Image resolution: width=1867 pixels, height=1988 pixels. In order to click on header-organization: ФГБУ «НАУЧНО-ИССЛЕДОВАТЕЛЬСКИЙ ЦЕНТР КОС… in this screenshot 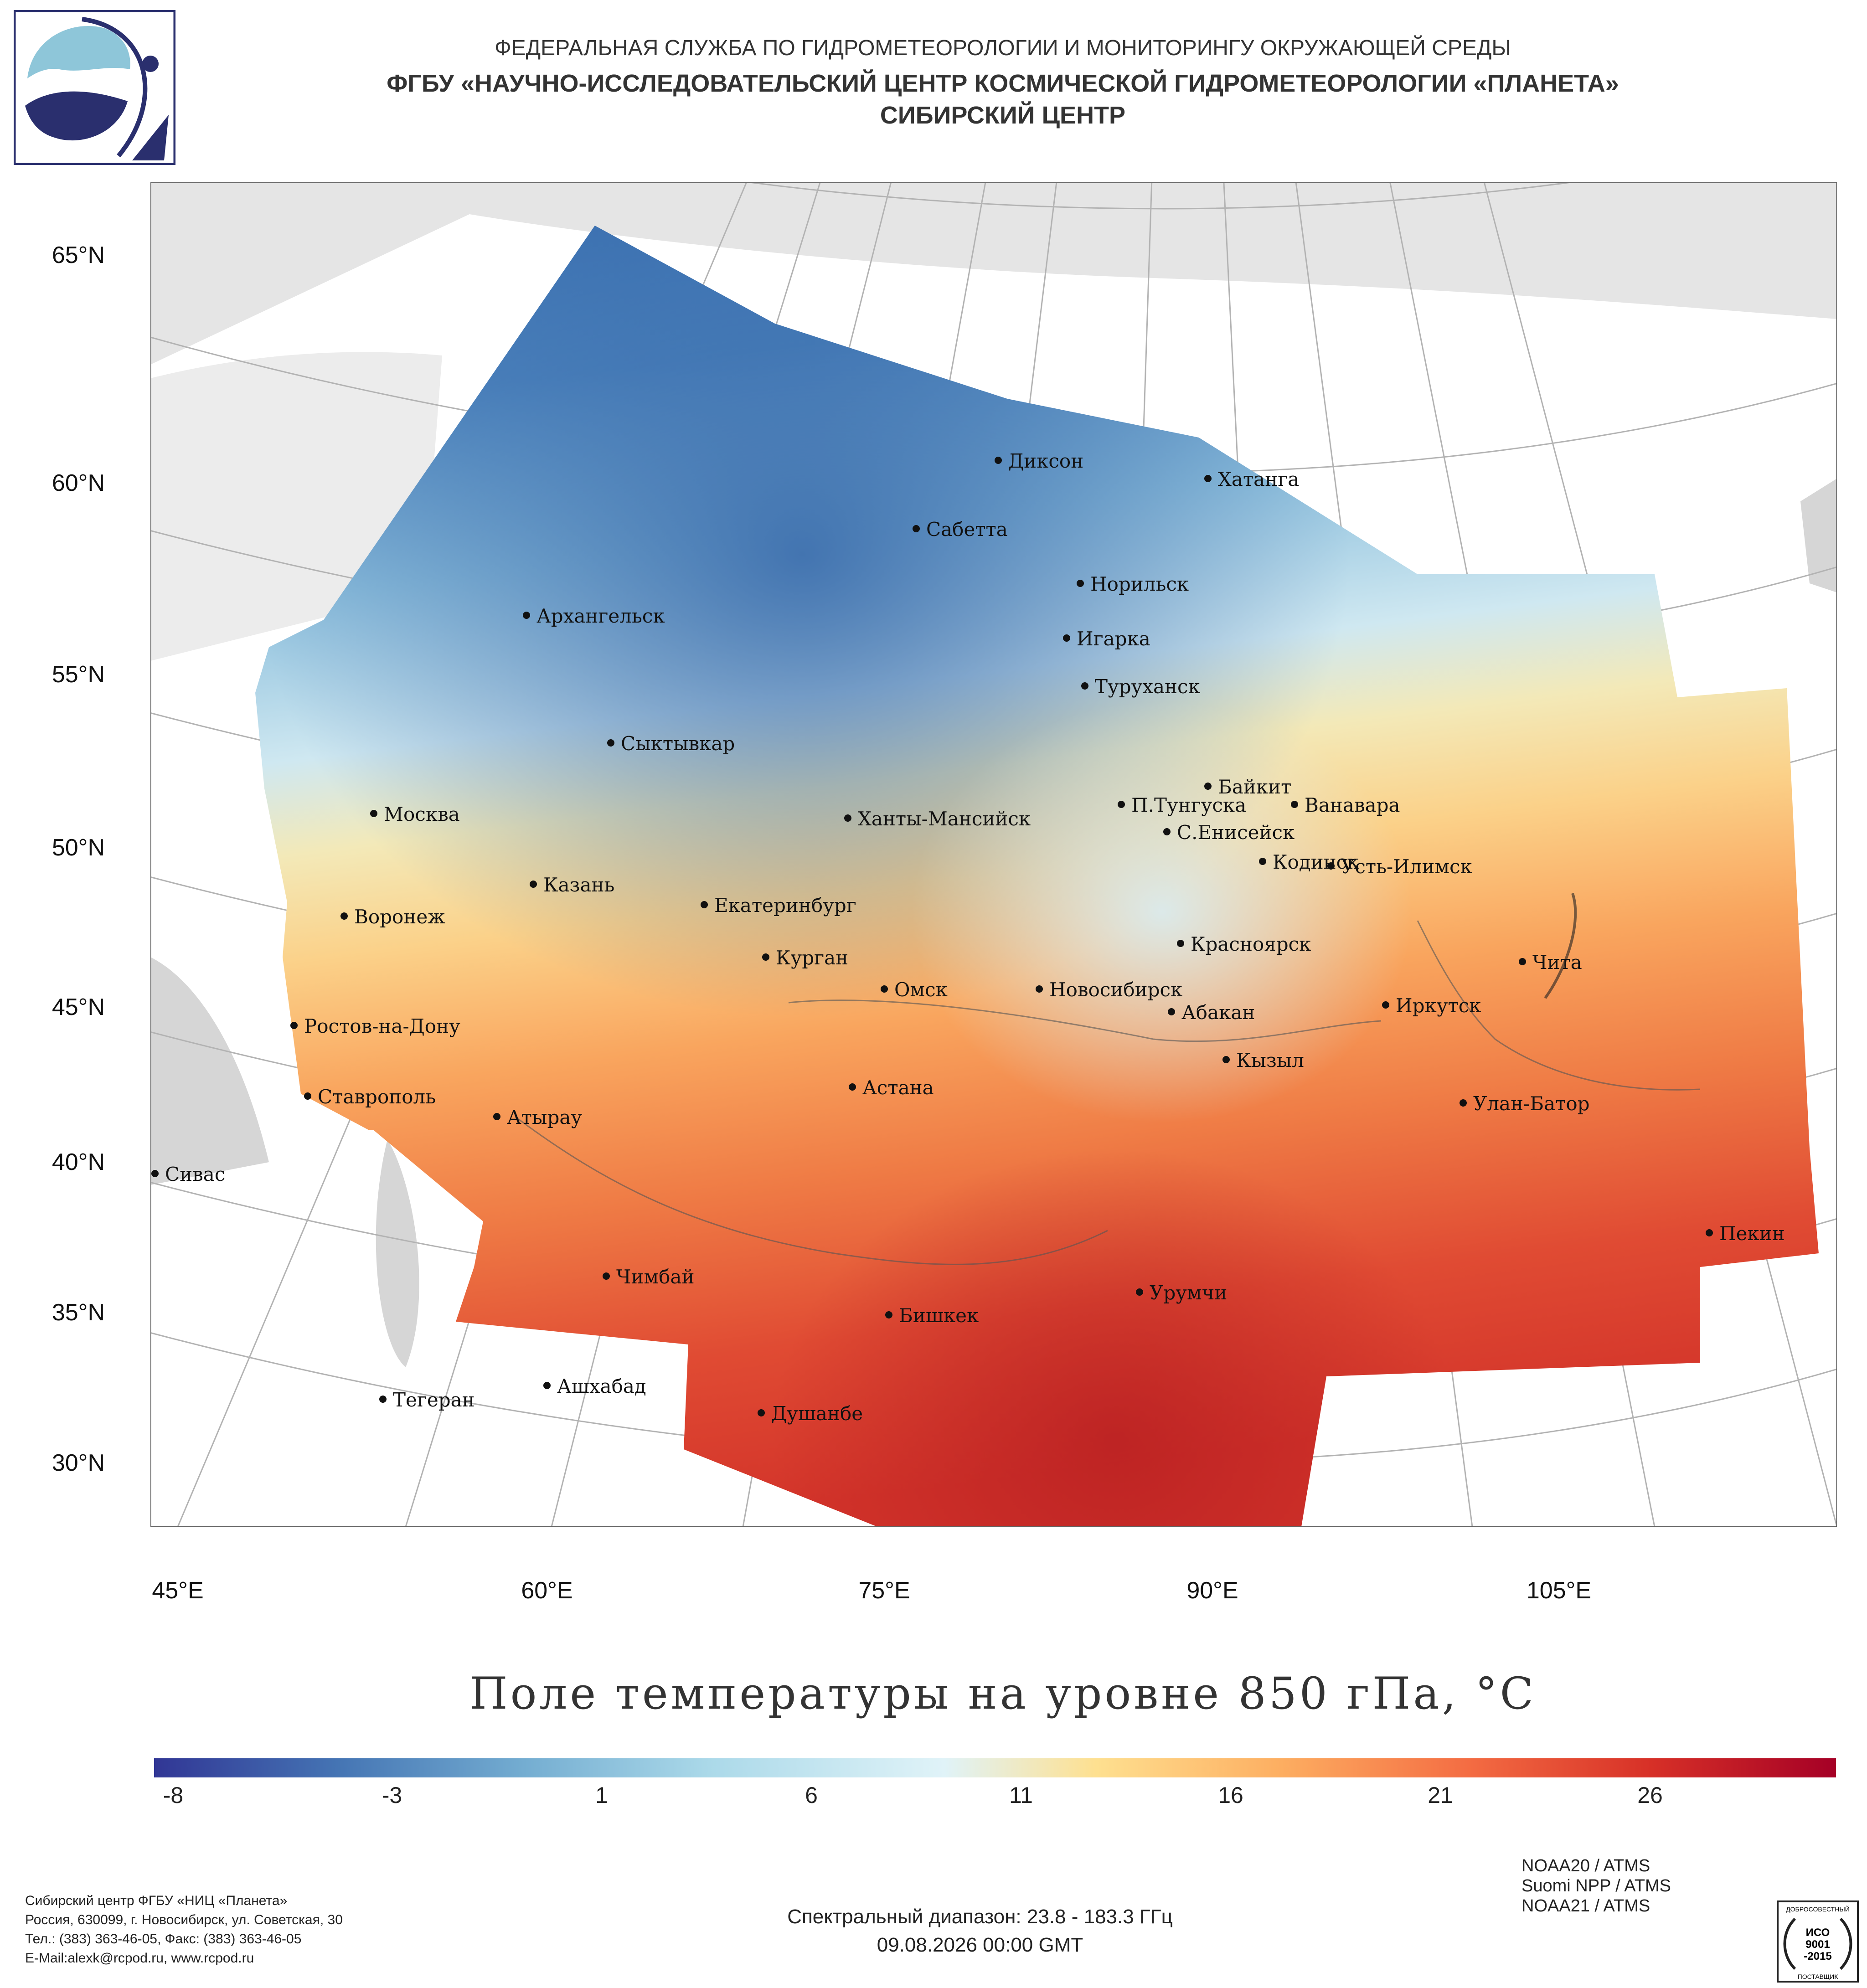, I will do `click(1003, 84)`.